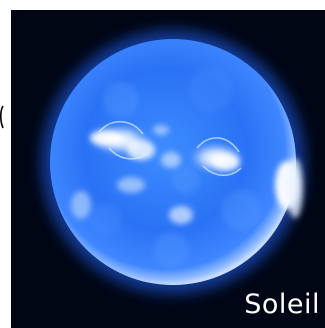 The width and height of the screenshot is (325, 328). What do you see at coordinates (282, 304) in the screenshot?
I see `caption-label: Soleil` at bounding box center [282, 304].